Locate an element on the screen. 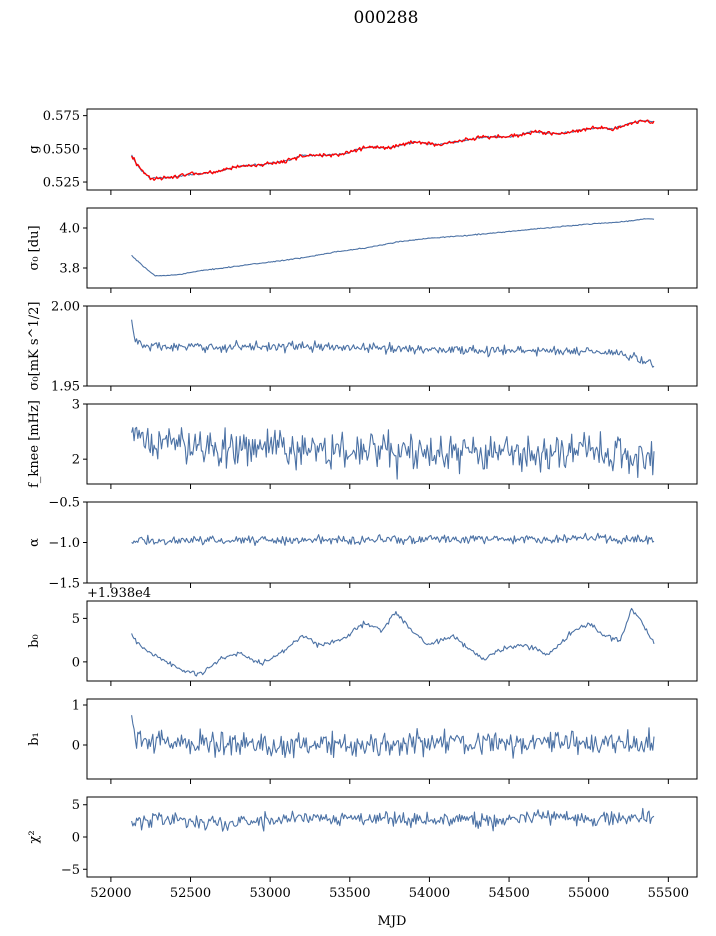  x-axis-label: MJD is located at coordinates (392, 921).